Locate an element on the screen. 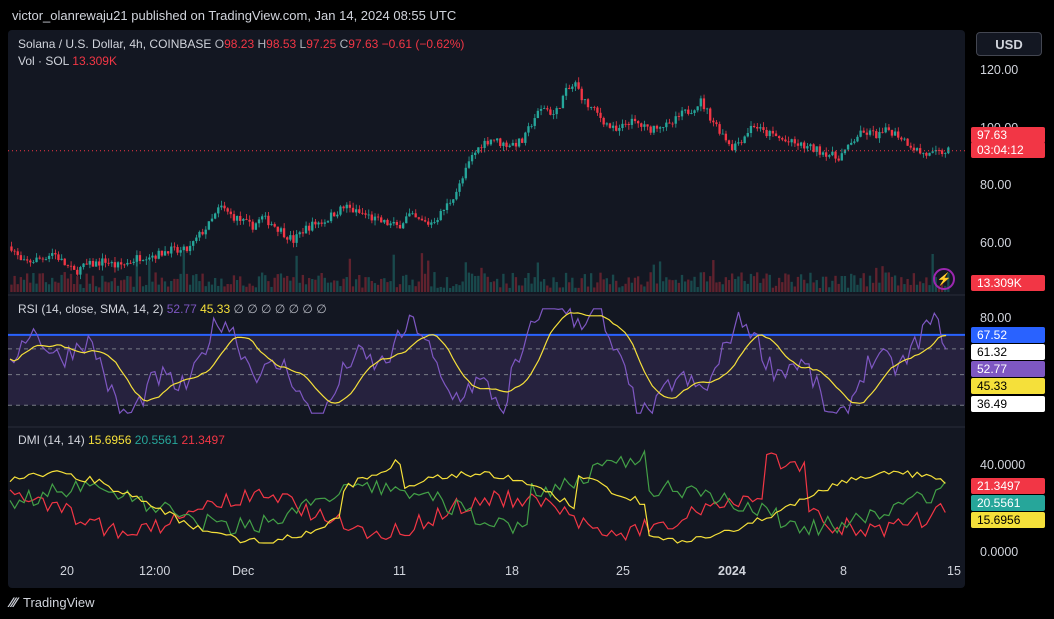  volume-value: 13.309K is located at coordinates (94, 61).